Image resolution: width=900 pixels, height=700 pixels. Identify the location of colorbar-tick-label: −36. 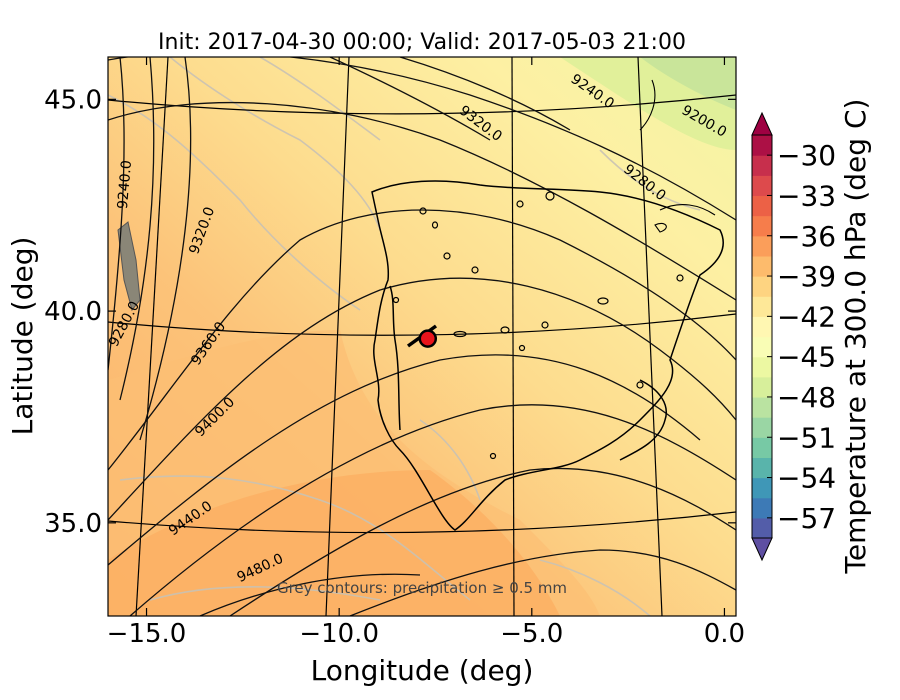
(806, 236).